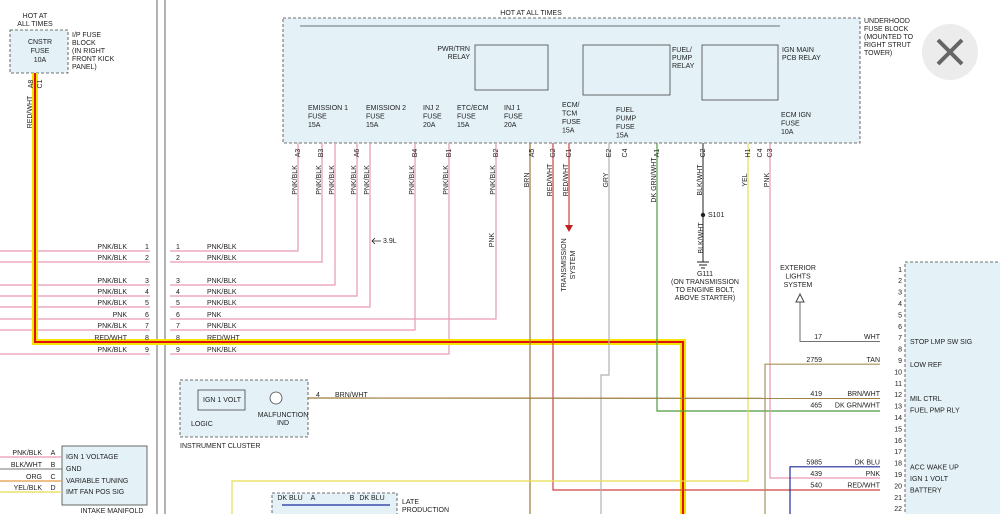 The height and width of the screenshot is (514, 1000). I want to click on label: A3, so click(298, 153).